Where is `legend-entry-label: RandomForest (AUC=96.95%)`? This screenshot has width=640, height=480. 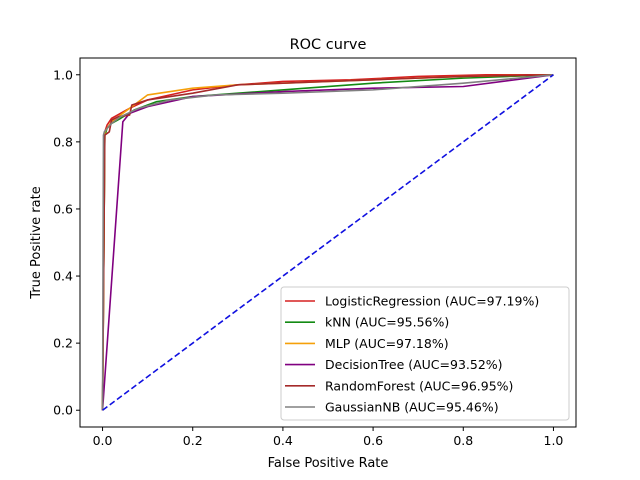 legend-entry-label: RandomForest (AUC=96.95%) is located at coordinates (419, 385).